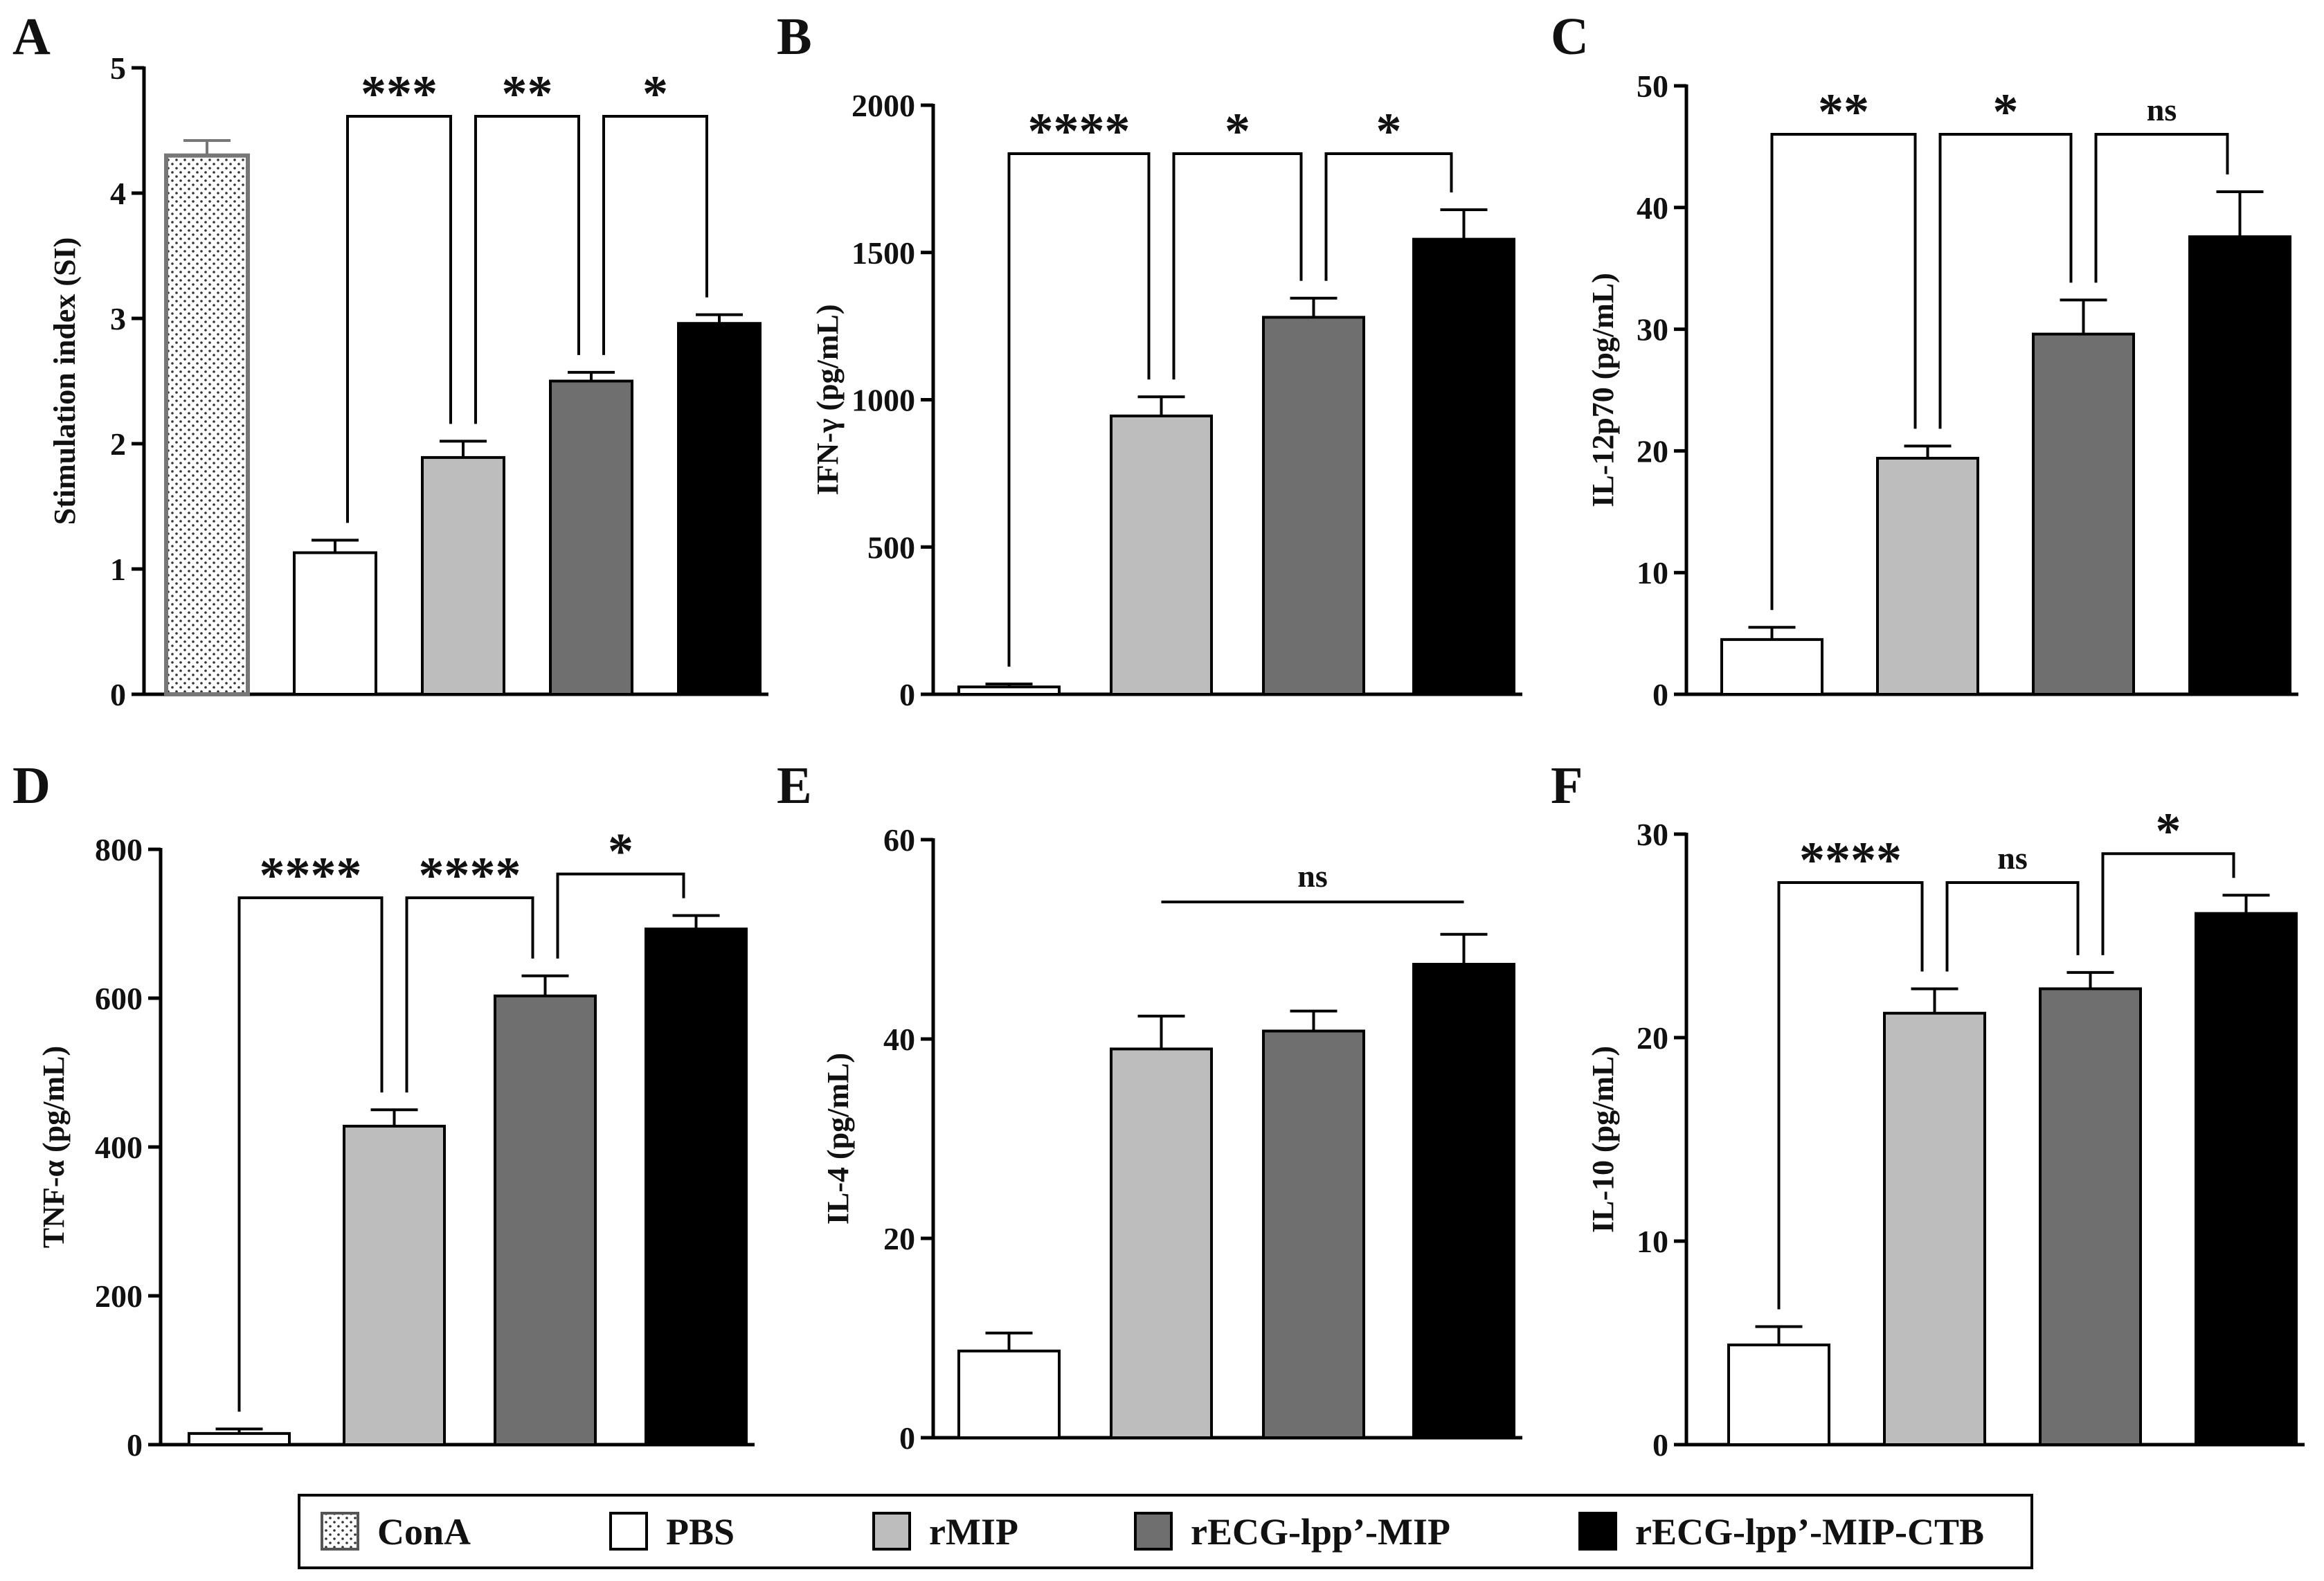 The image size is (2324, 1581). I want to click on y-axis-title: IL-12p70 (pg/mL), so click(1603, 390).